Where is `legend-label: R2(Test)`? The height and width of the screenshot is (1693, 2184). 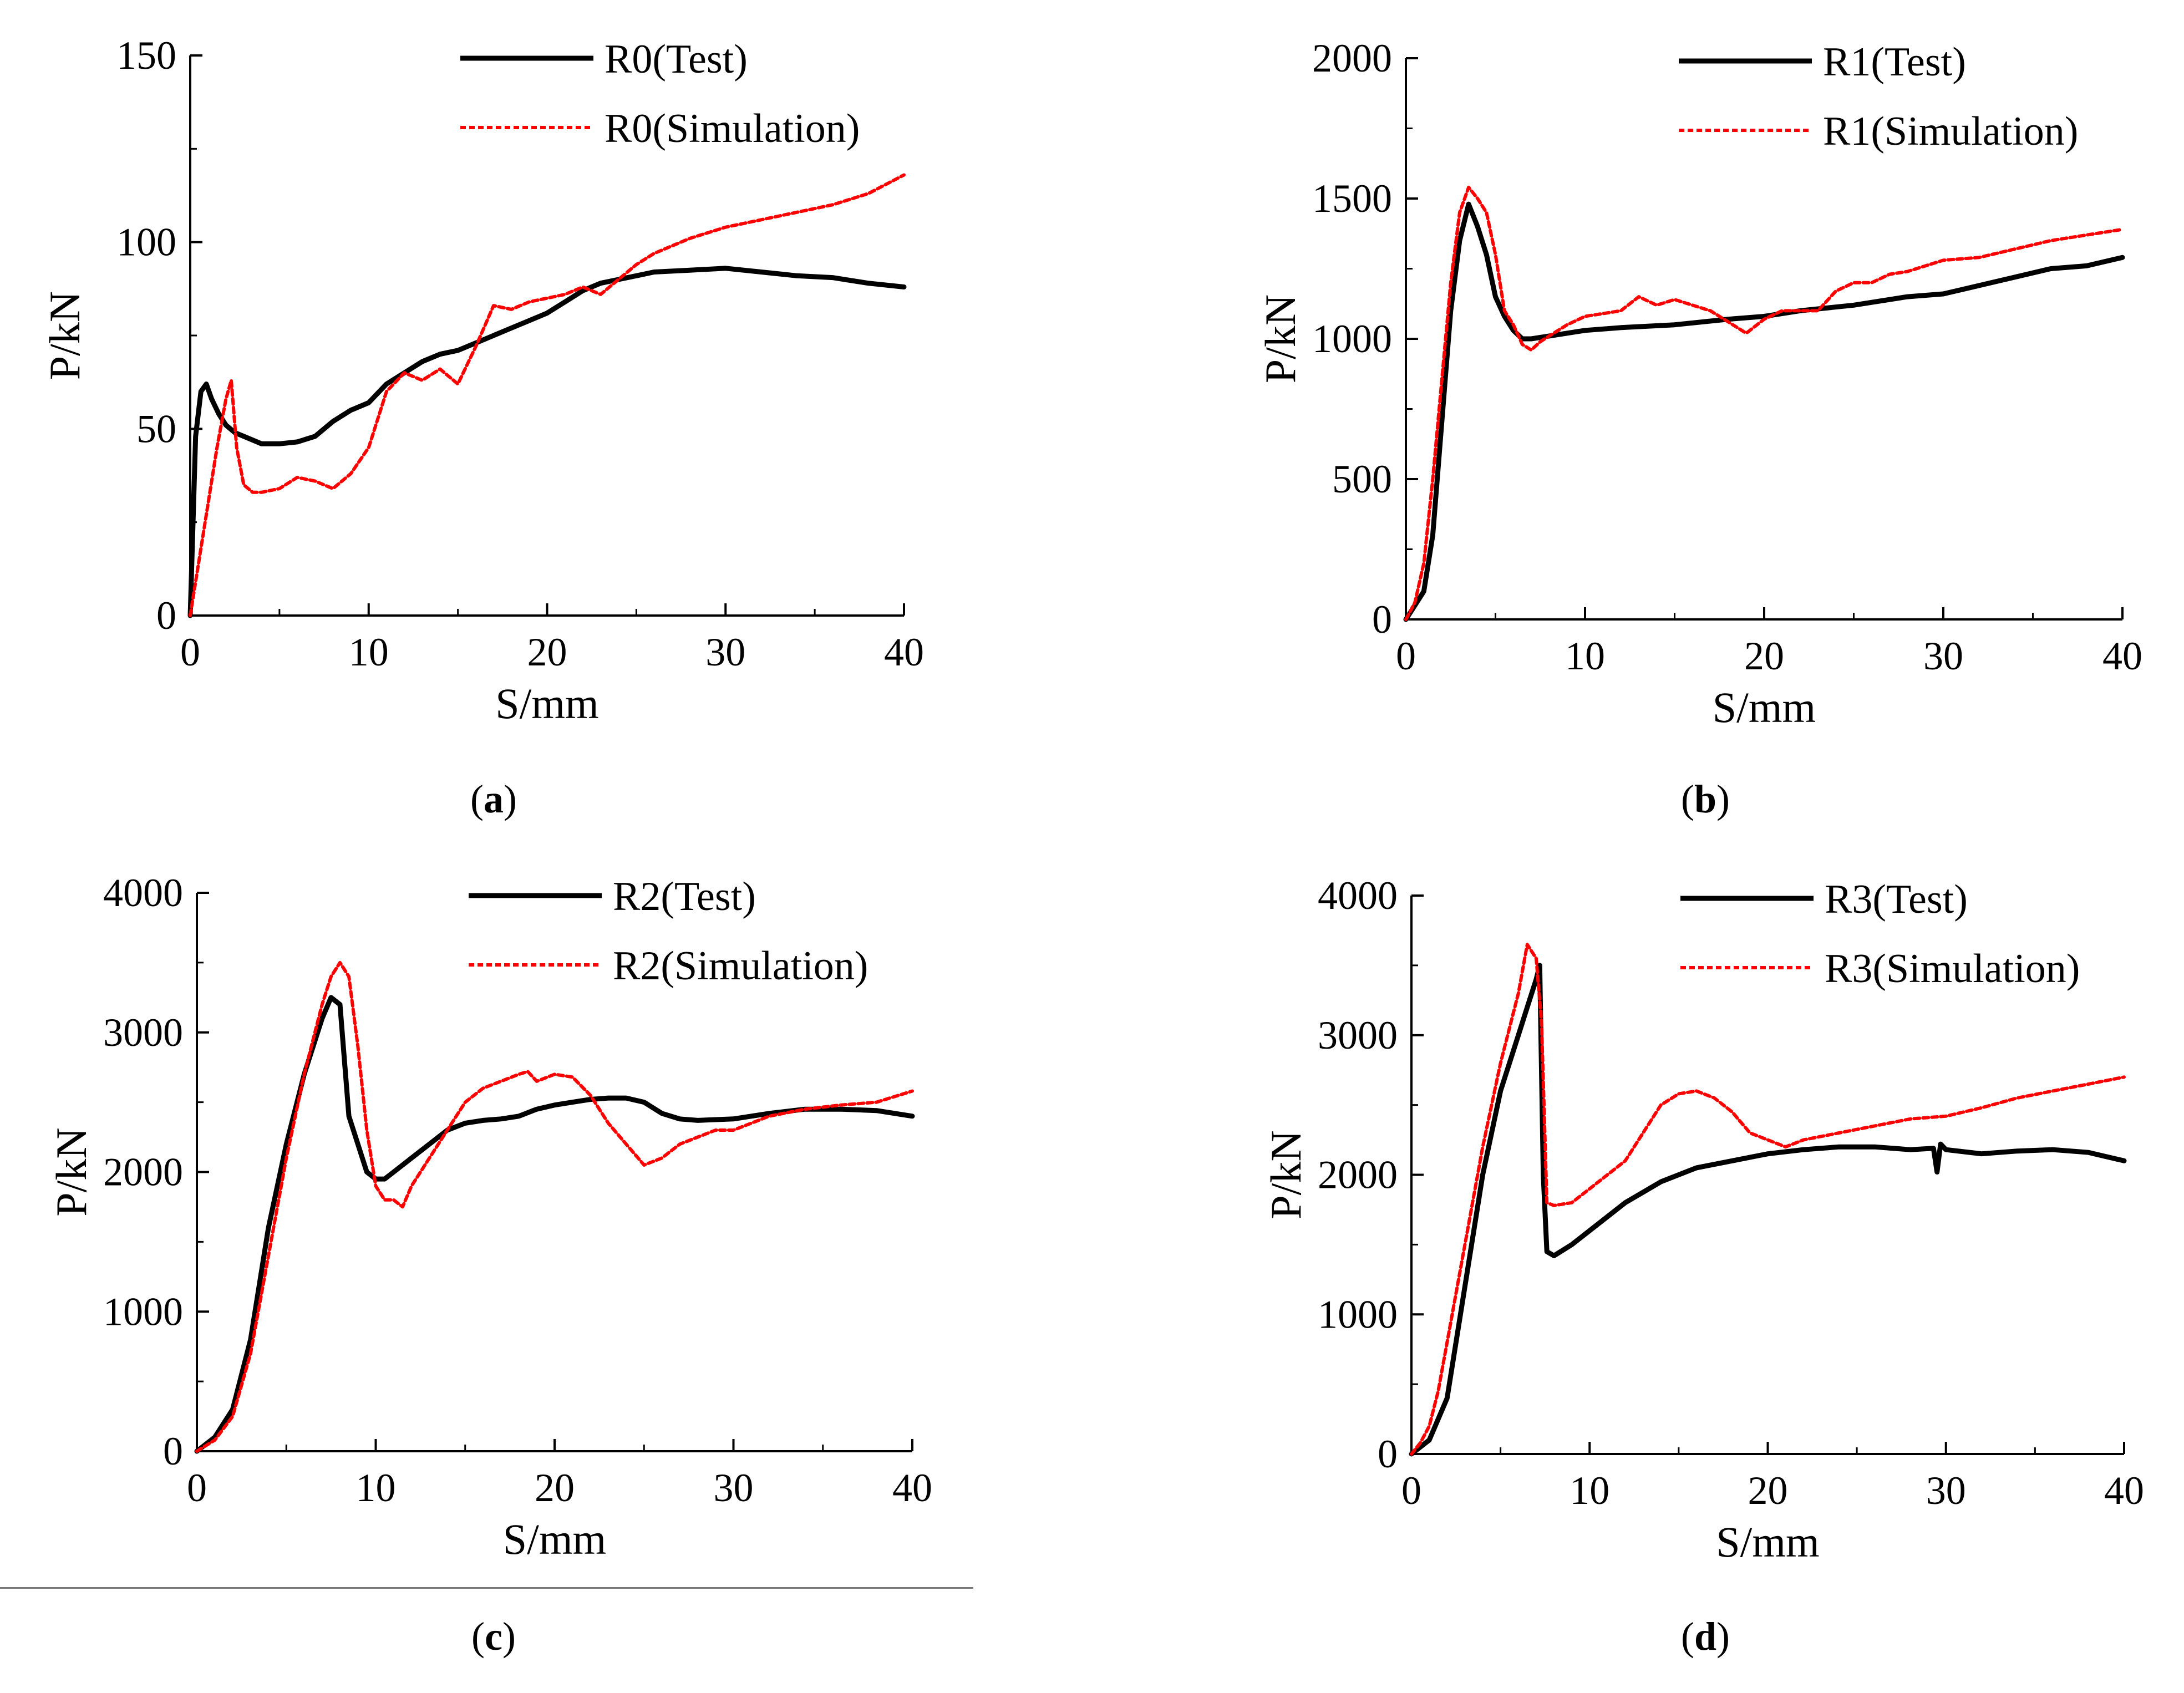 legend-label: R2(Test) is located at coordinates (685, 896).